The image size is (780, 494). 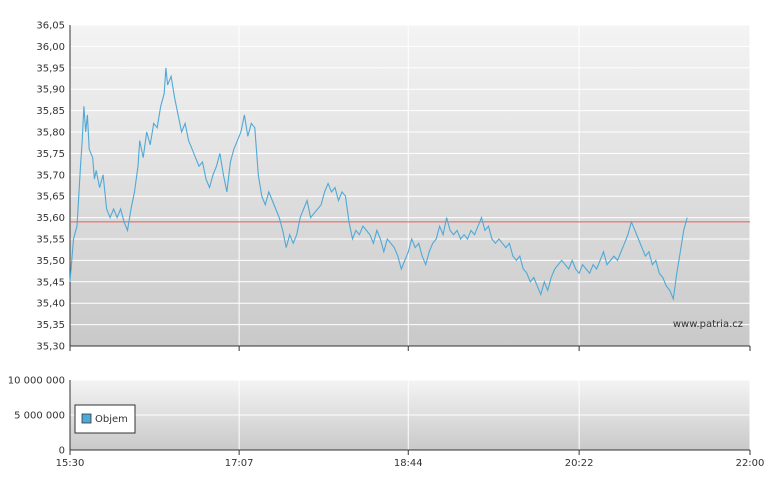 I want to click on price-y-tick-label: 35,65, so click(x=50, y=197).